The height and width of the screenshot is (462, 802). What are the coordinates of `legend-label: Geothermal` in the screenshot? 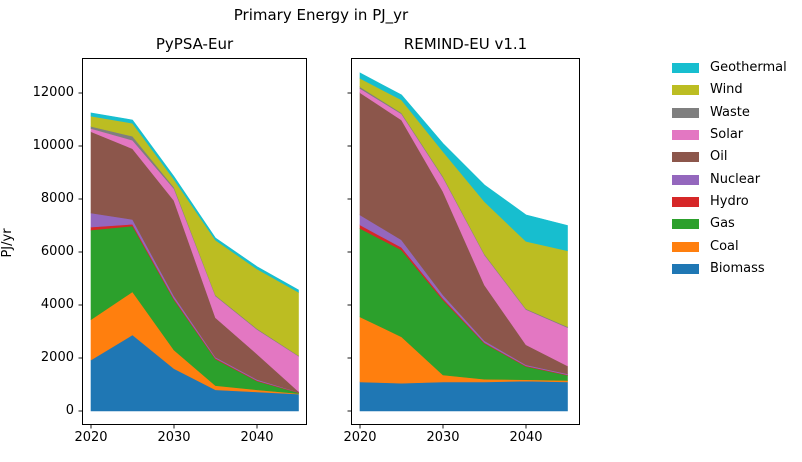 It's located at (748, 68).